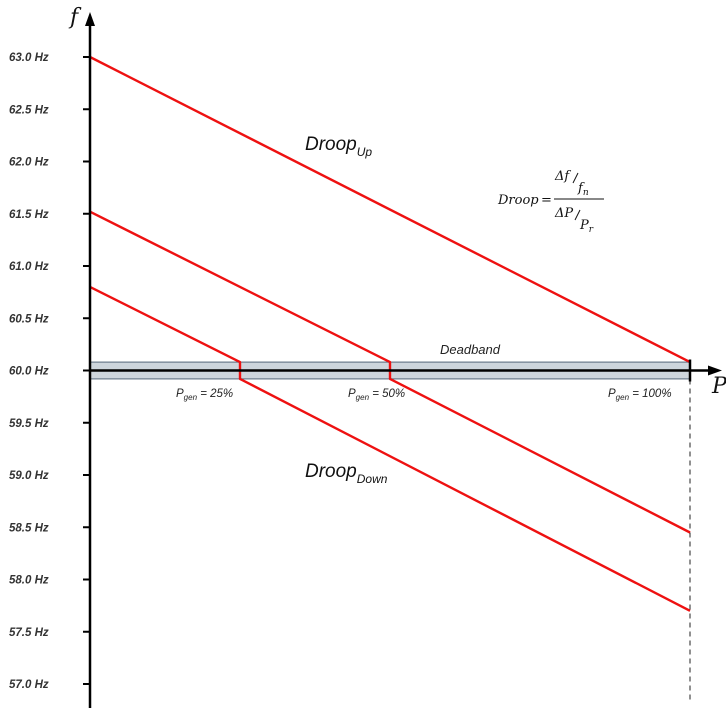 This screenshot has width=726, height=708. What do you see at coordinates (90, 19) in the screenshot?
I see `y-axis-arrow` at bounding box center [90, 19].